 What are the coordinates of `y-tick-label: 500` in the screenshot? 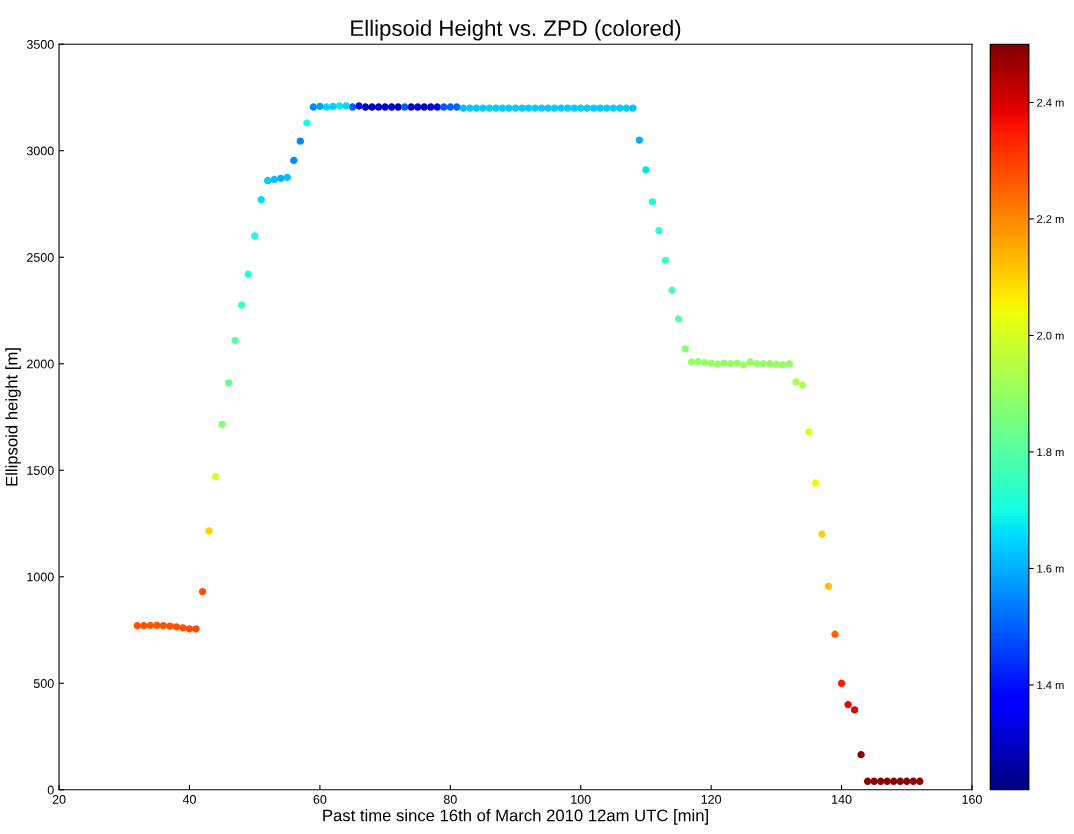 It's located at (43, 683).